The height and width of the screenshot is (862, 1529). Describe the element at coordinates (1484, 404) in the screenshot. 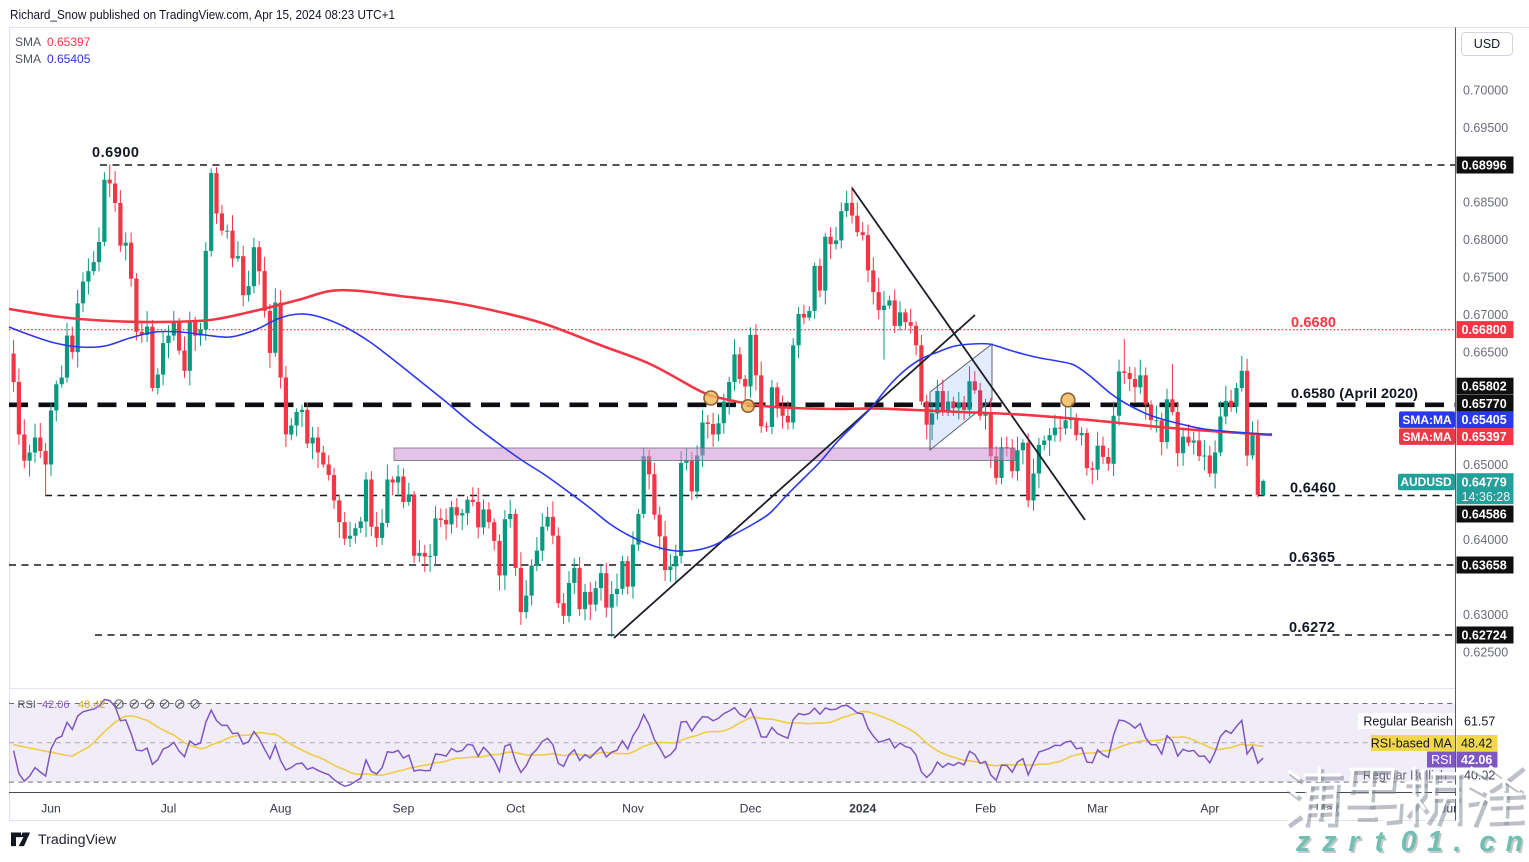

I see `svg-text: 0.65770` at that location.